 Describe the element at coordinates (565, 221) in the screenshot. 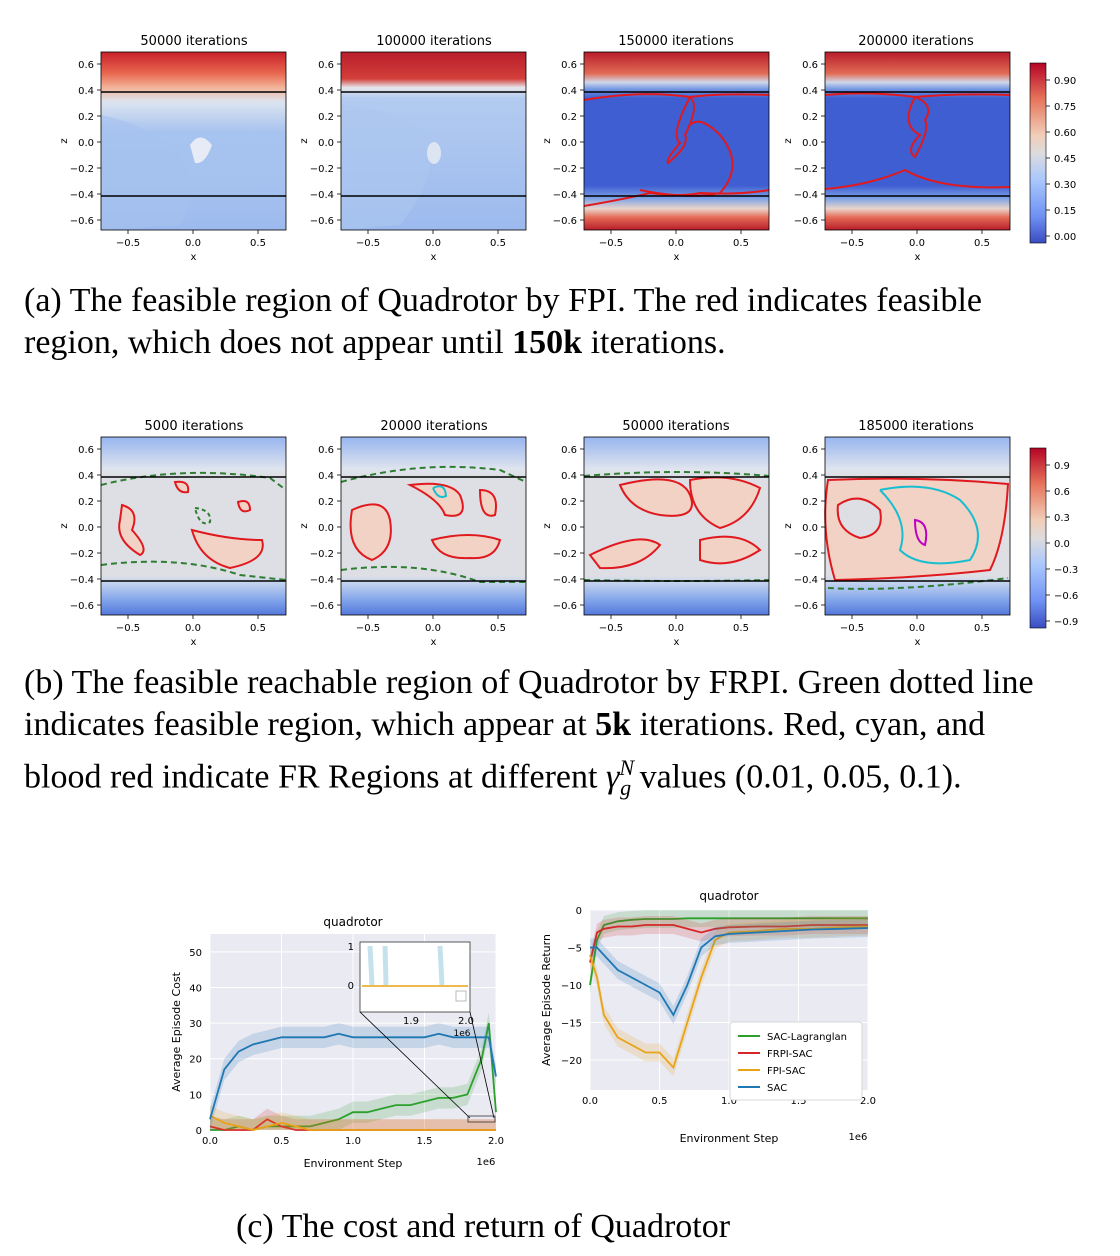

I see `a-p2-ytick-6: −0.6` at that location.